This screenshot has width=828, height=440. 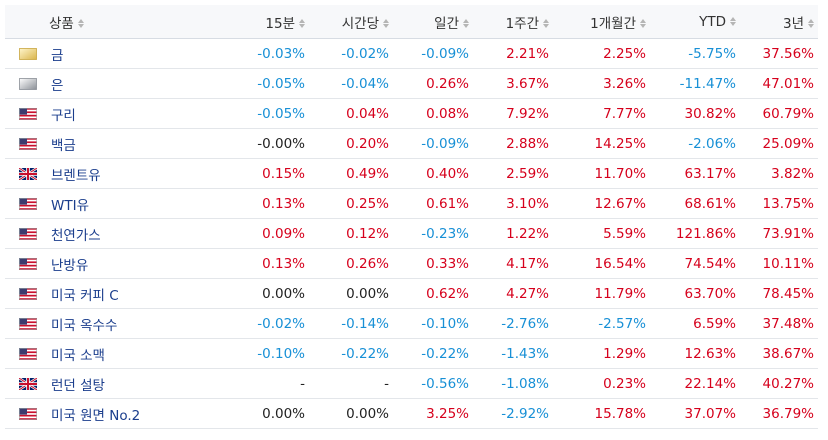 What do you see at coordinates (779, 413) in the screenshot?
I see `change-3year: 36.79%` at bounding box center [779, 413].